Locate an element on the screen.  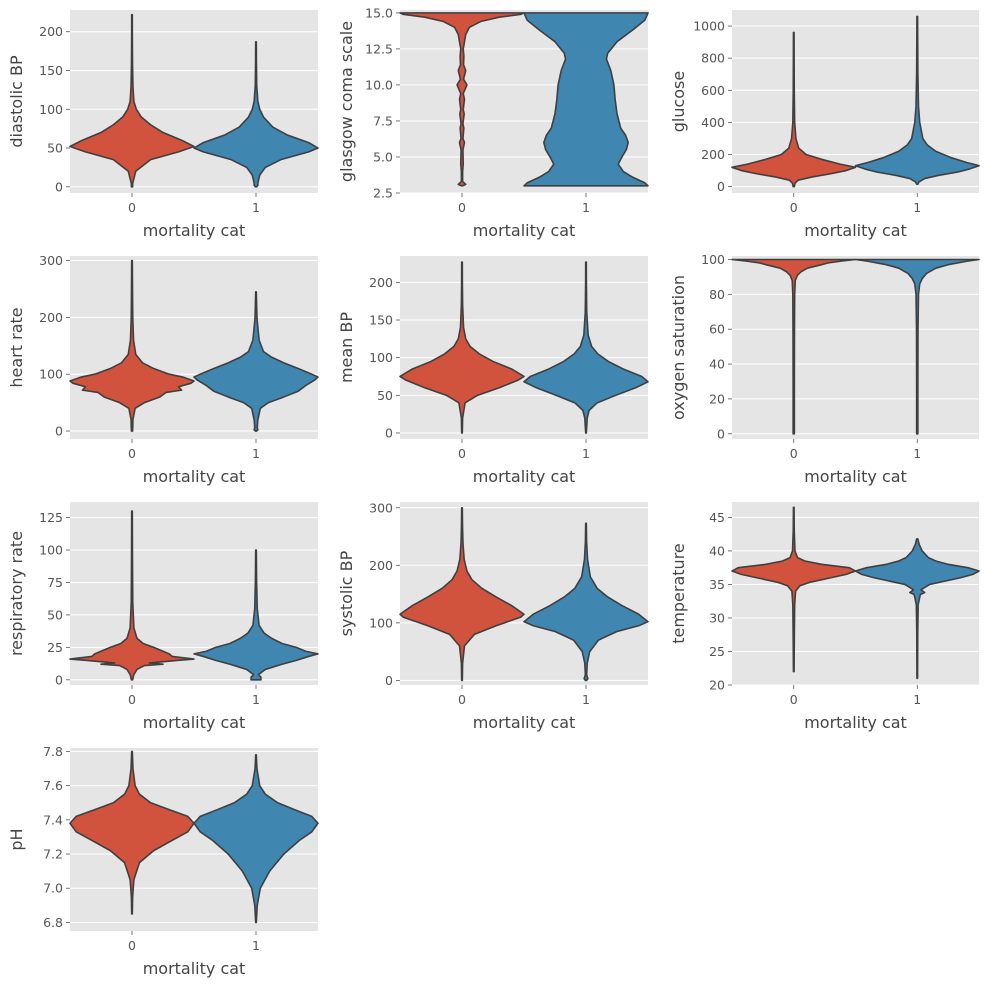
y-tick-label: 5.0 is located at coordinates (383, 156).